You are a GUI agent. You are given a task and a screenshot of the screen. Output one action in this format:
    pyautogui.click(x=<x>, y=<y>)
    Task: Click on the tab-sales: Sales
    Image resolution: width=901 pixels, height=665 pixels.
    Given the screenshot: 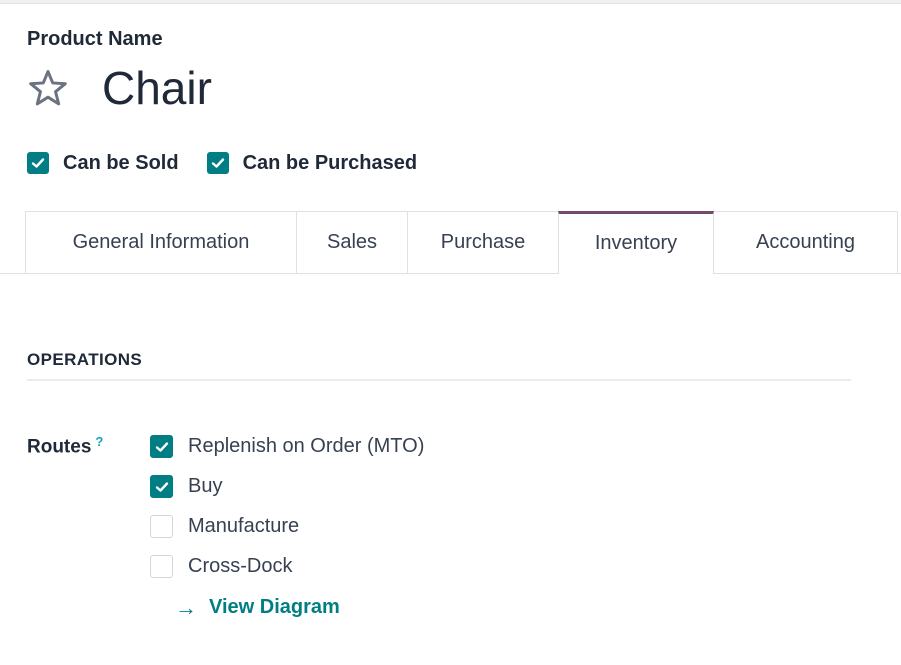 What is the action you would take?
    pyautogui.click(x=352, y=241)
    